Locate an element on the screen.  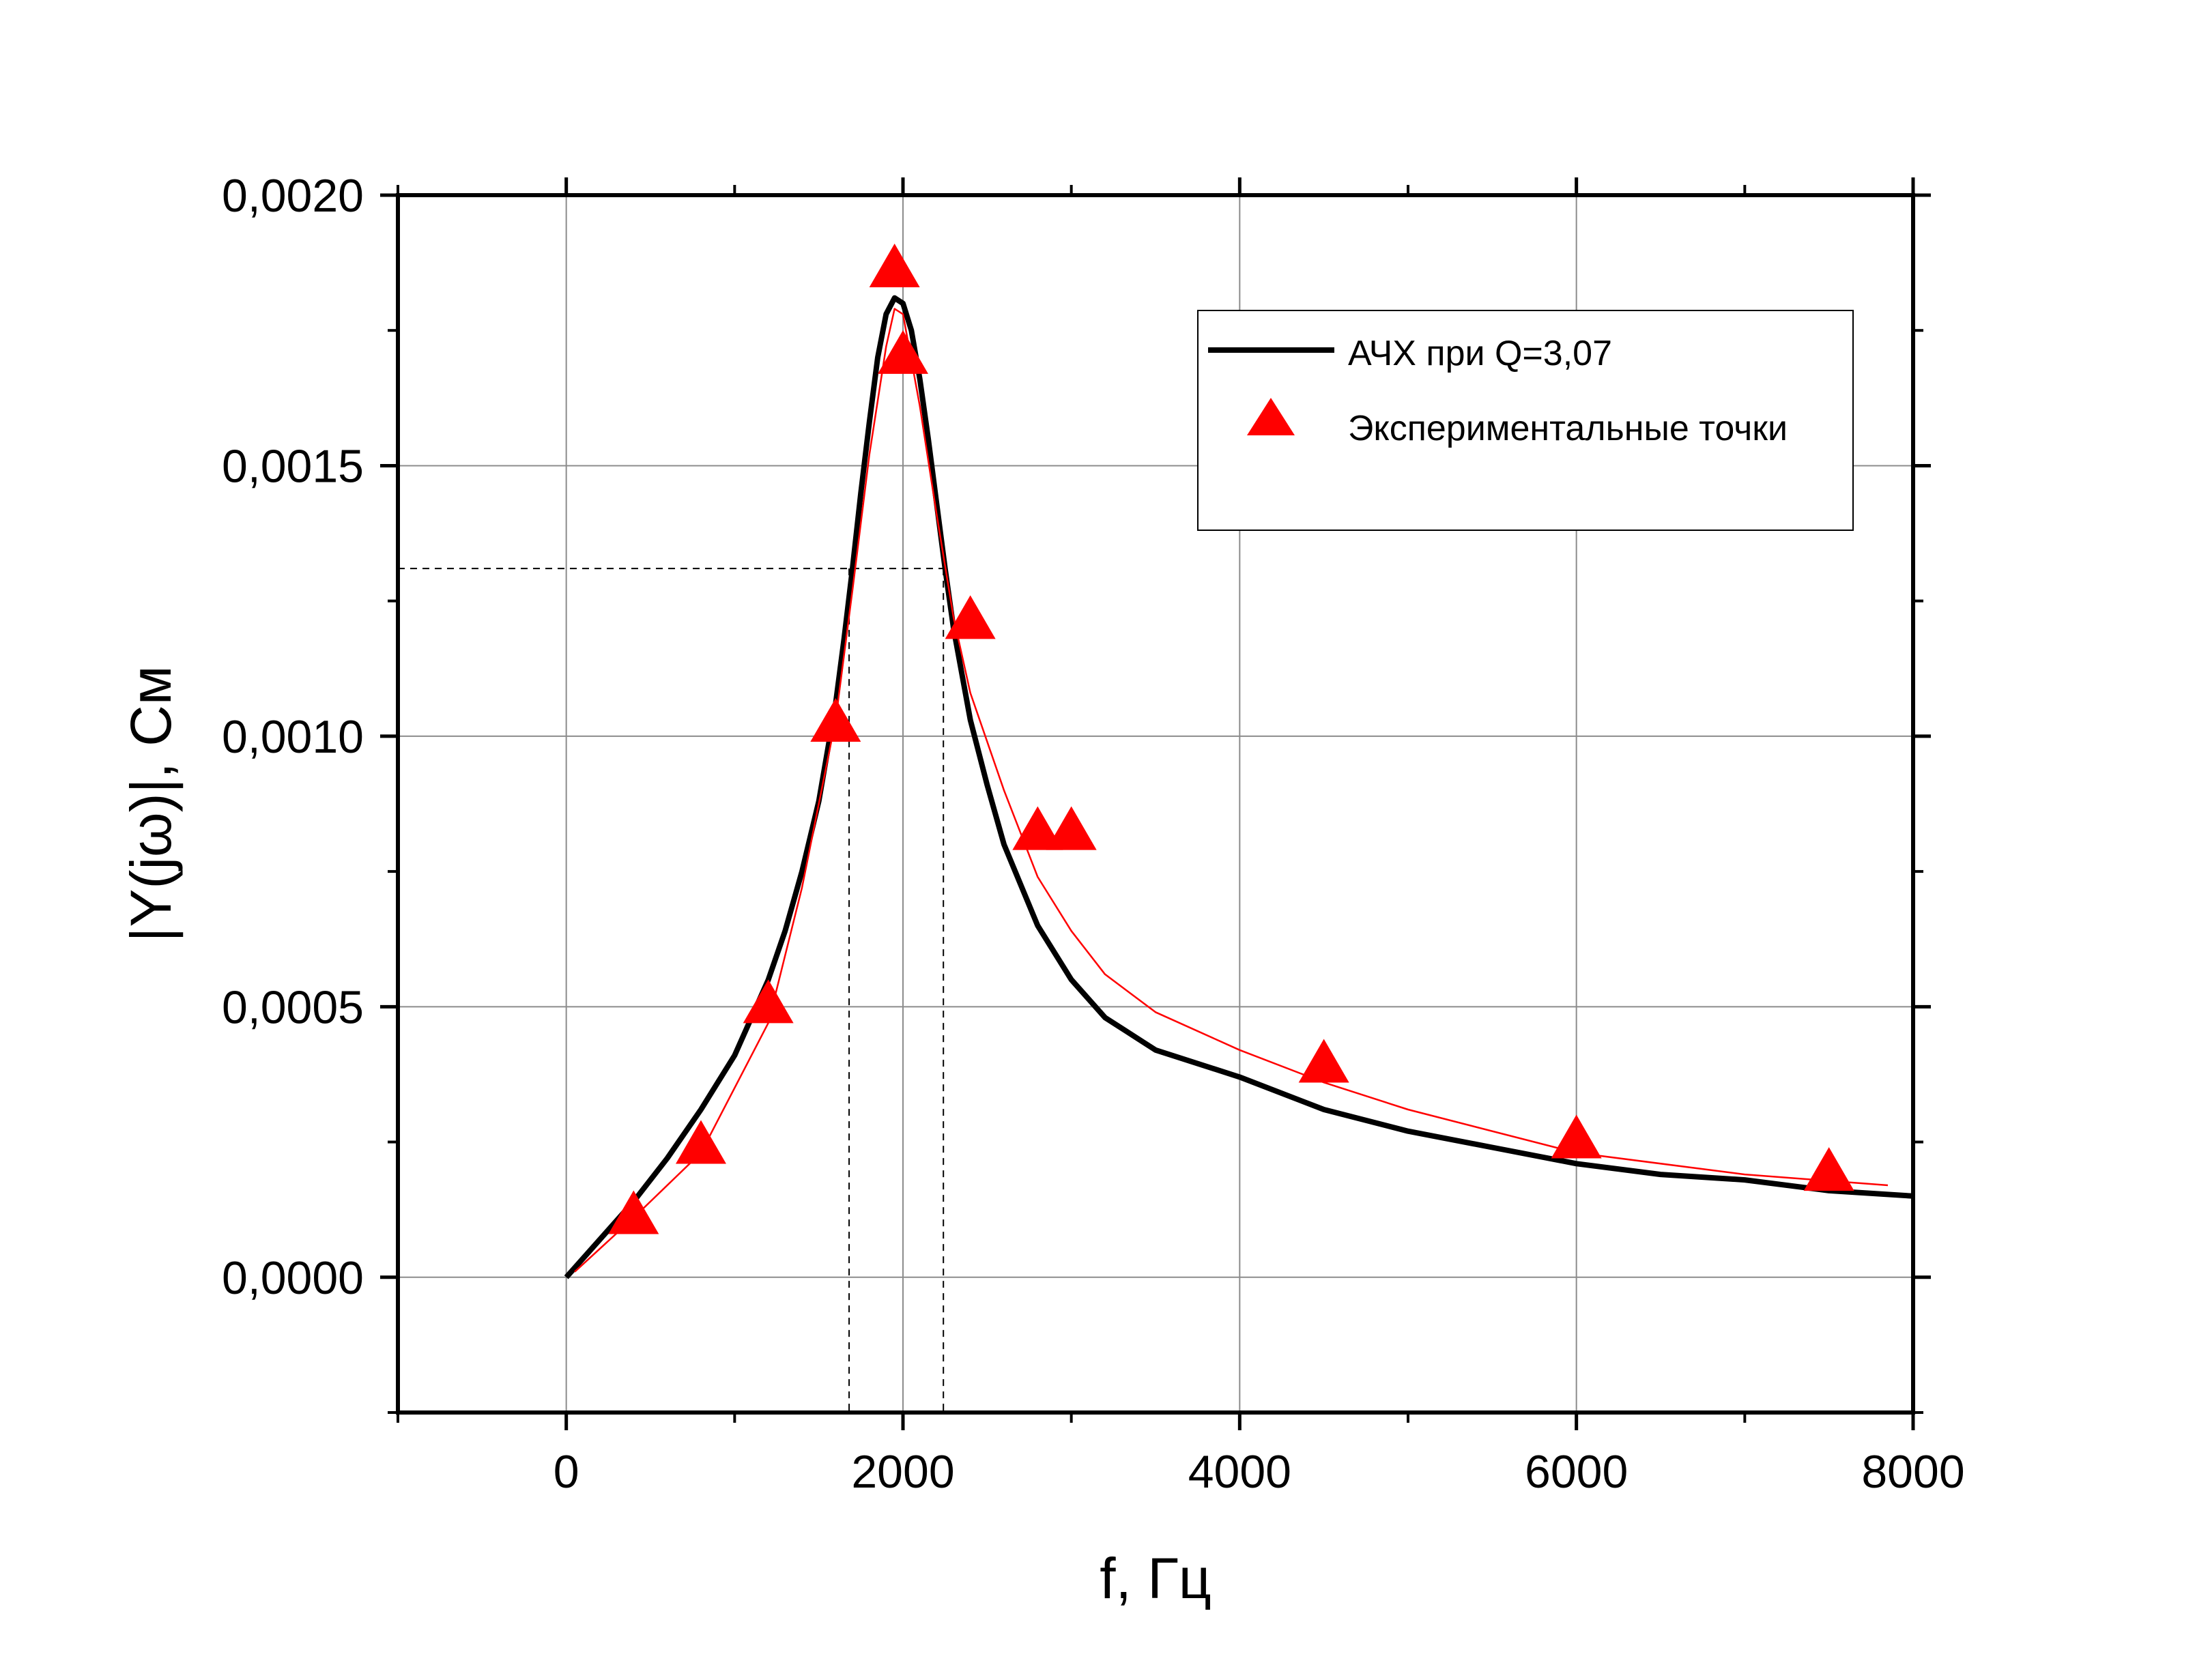
x-axis-title: f, Гц is located at coordinates (1155, 1578).